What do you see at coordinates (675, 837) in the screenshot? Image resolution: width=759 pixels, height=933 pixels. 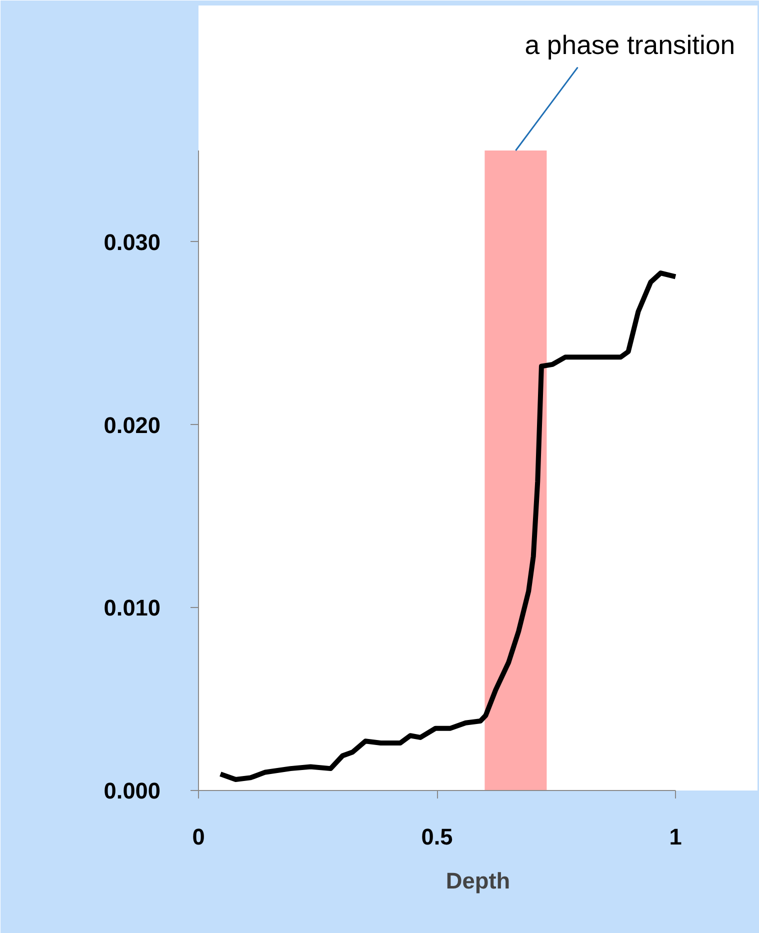 I see `x-tick-label: 1` at bounding box center [675, 837].